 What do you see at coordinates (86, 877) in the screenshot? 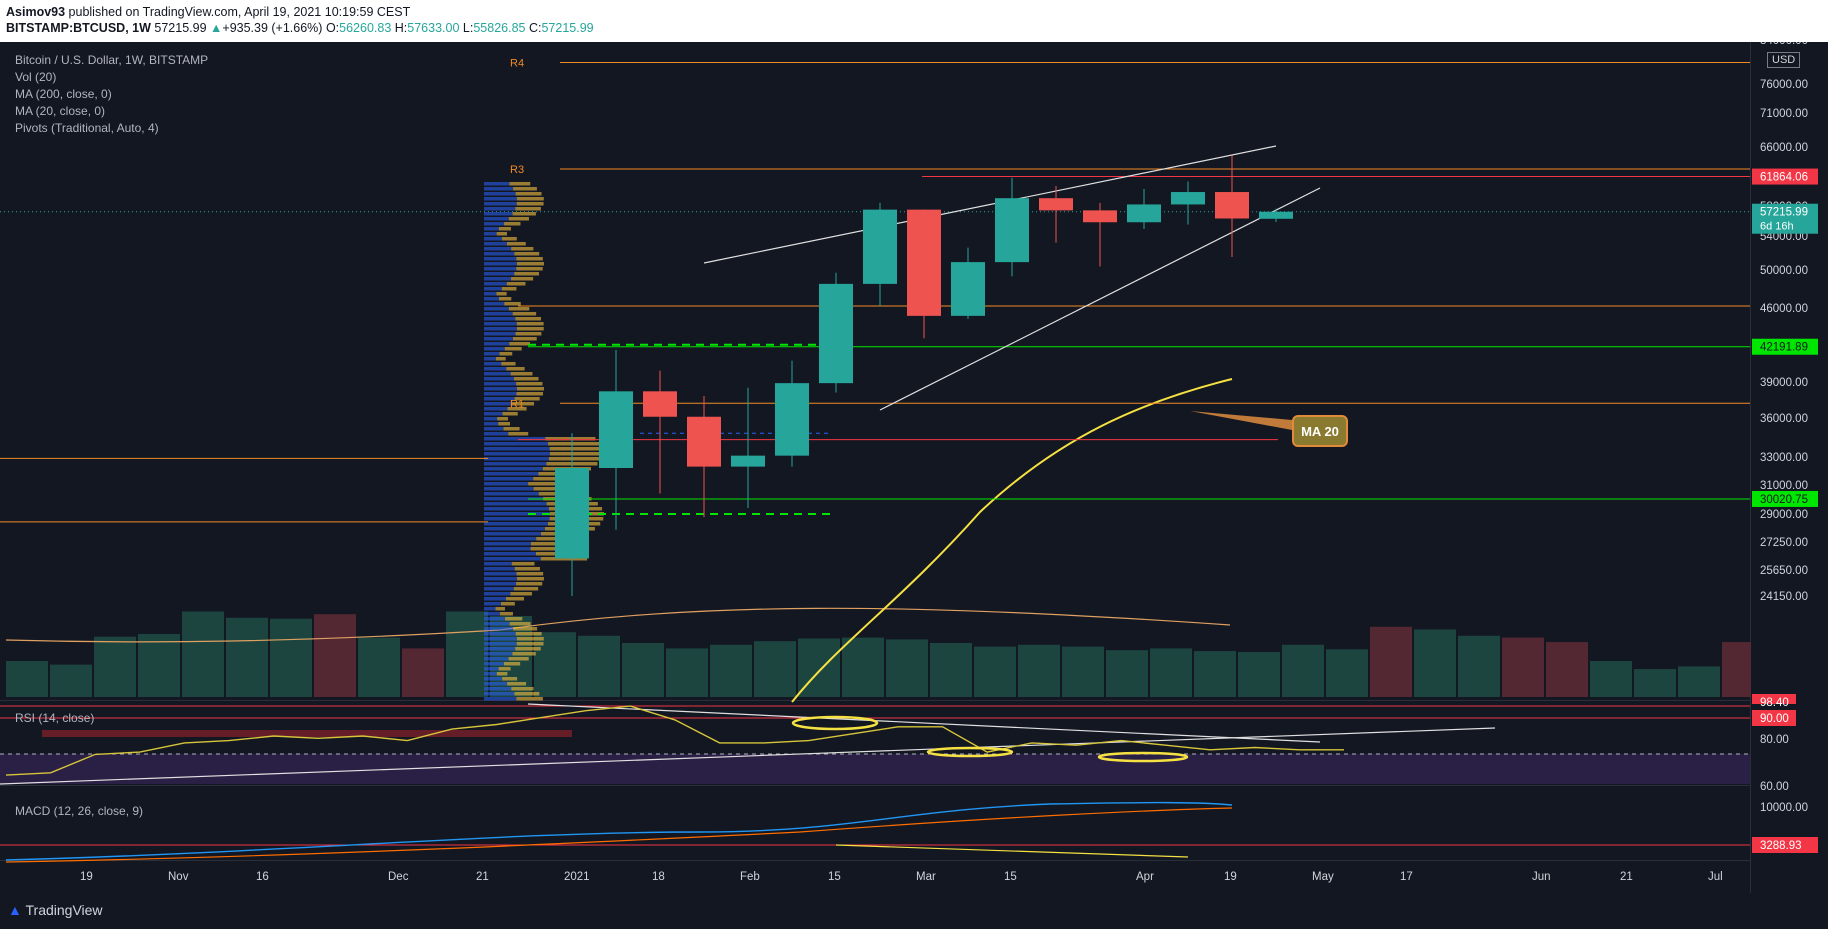
I see `time-tick-label: 19` at bounding box center [86, 877].